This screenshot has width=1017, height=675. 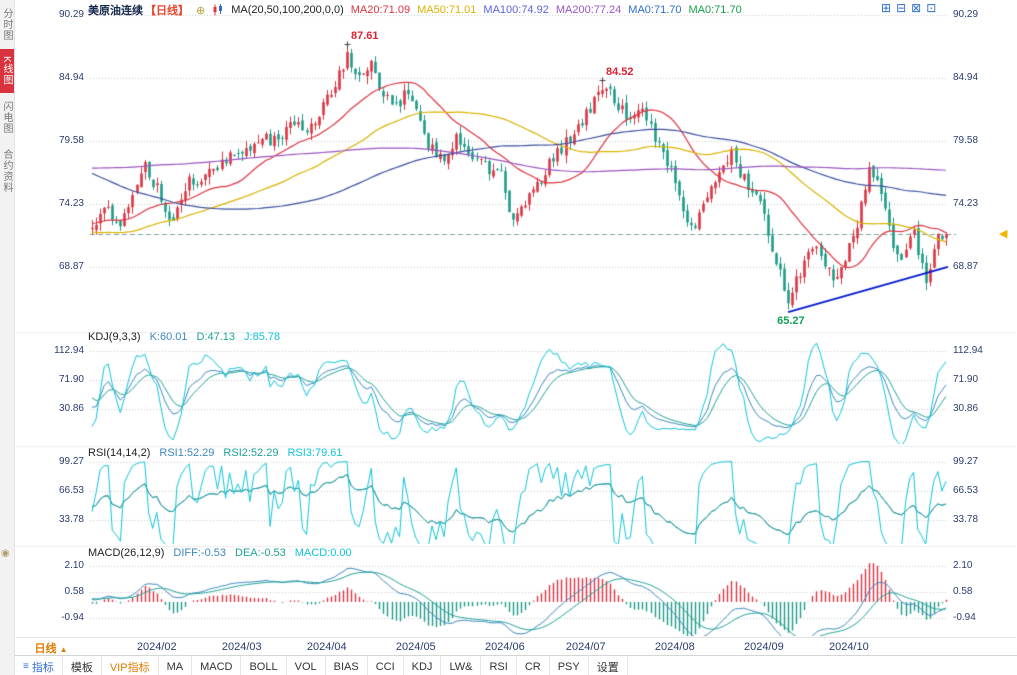 What do you see at coordinates (715, 10) in the screenshot?
I see `ma0-value-2: MA0:71.70` at bounding box center [715, 10].